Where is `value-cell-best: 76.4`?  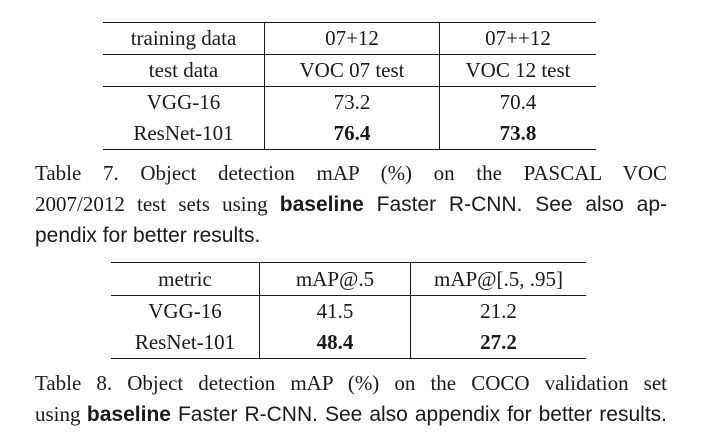
value-cell-best: 76.4 is located at coordinates (352, 134).